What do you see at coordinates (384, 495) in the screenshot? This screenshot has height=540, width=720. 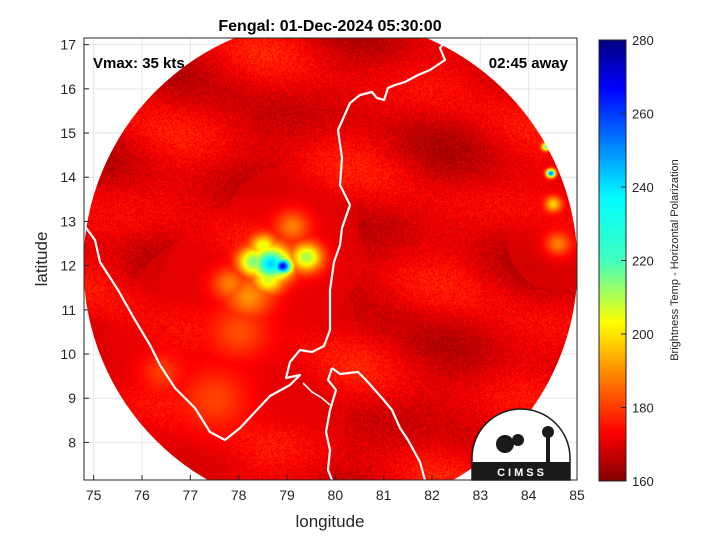 I see `x-tick-label: 81` at bounding box center [384, 495].